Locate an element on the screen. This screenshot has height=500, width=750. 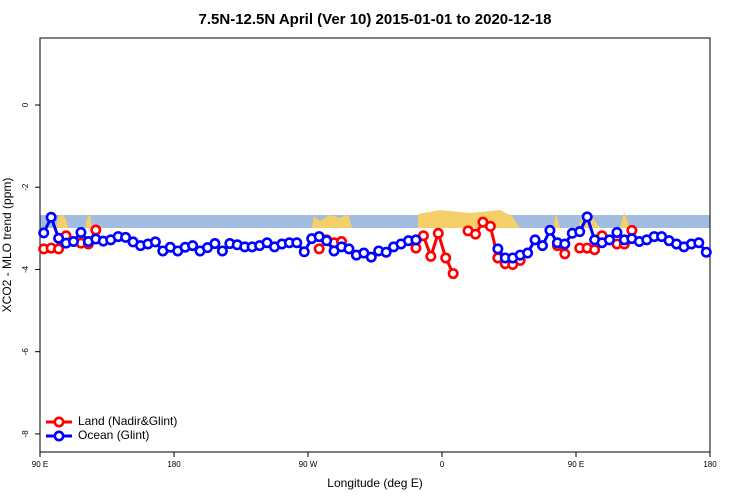
x-tick-label: 0 is located at coordinates (442, 464).